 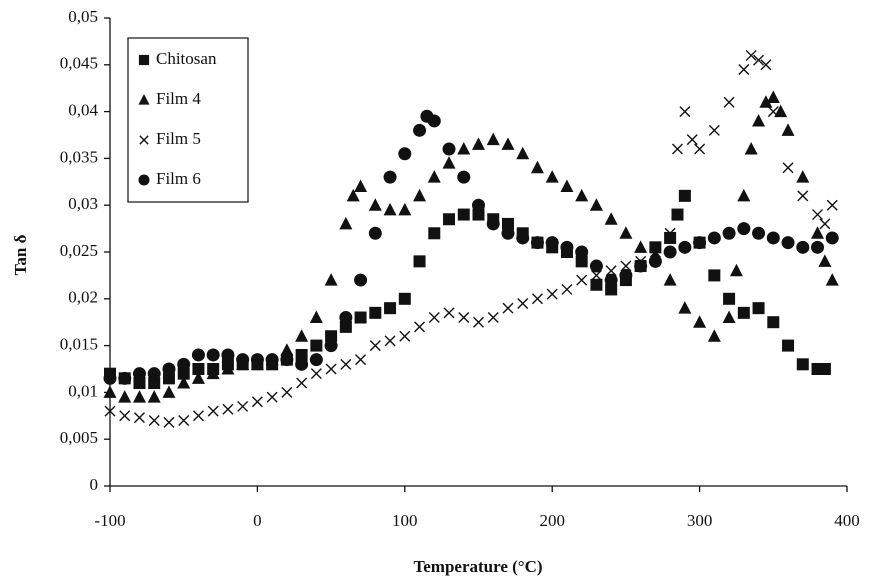 What do you see at coordinates (83, 297) in the screenshot?
I see `y-tick-label: 0,02` at bounding box center [83, 297].